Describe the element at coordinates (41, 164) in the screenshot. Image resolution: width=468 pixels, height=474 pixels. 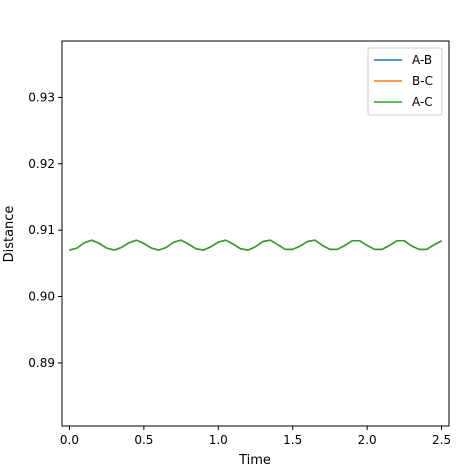
I see `y-tick-label: 0.92` at that location.